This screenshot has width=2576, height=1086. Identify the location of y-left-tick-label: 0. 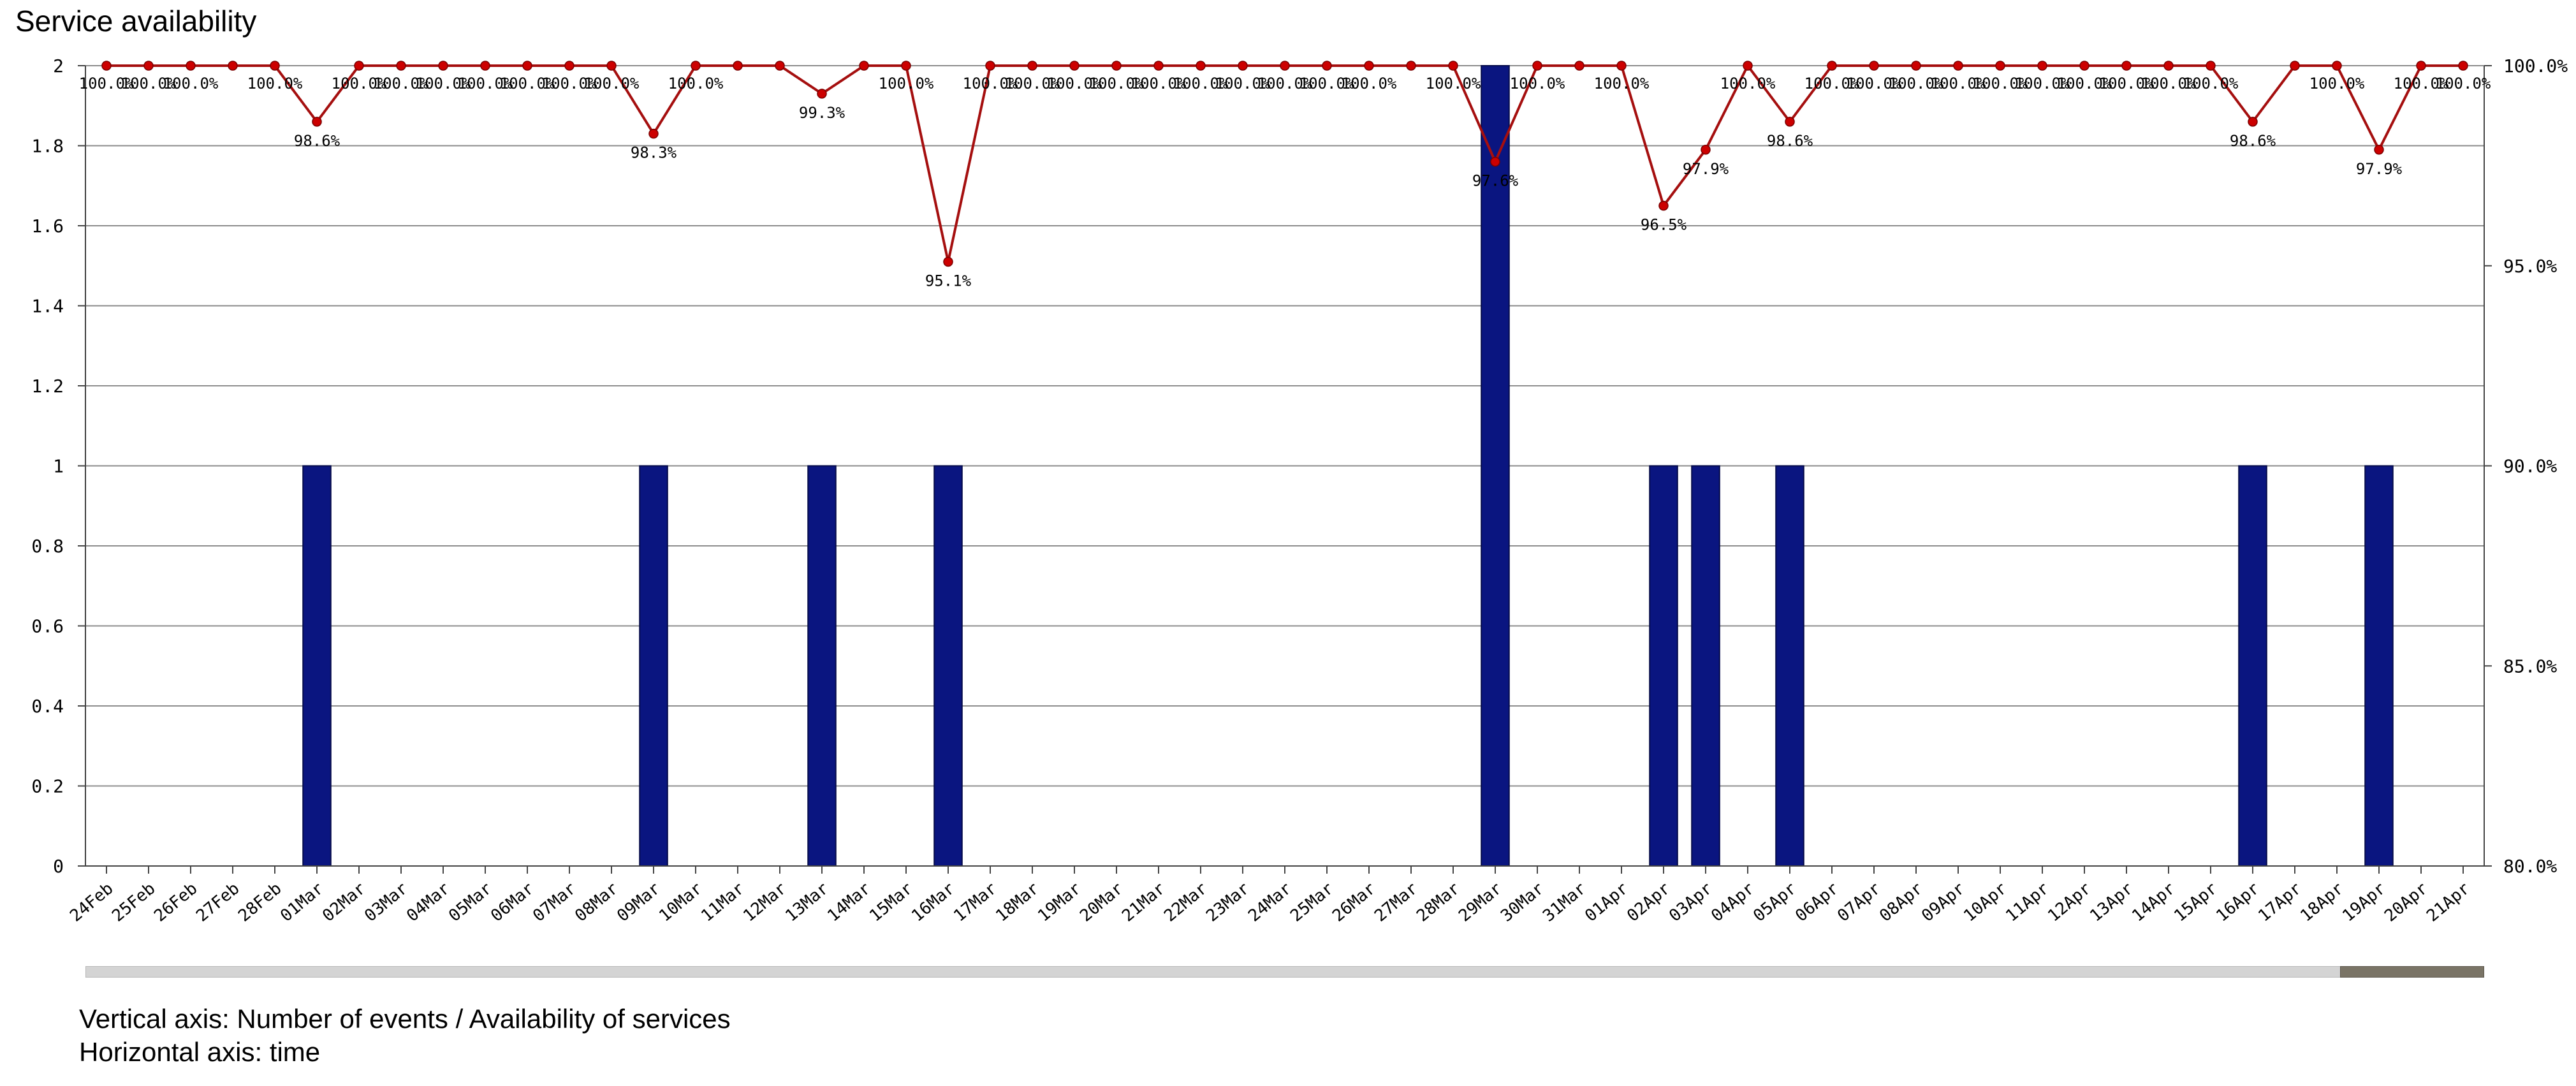
(59, 866).